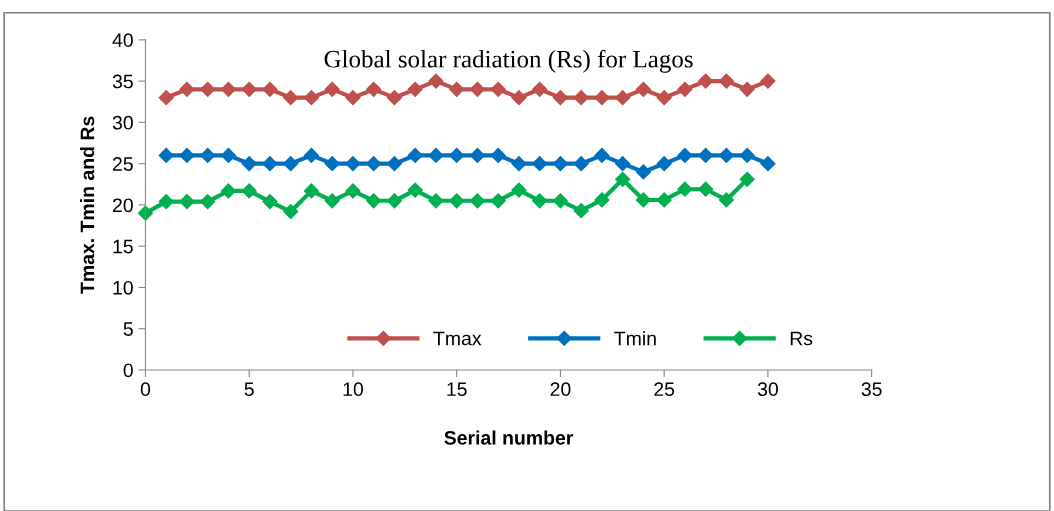  I want to click on x-tick-label: 35, so click(871, 389).